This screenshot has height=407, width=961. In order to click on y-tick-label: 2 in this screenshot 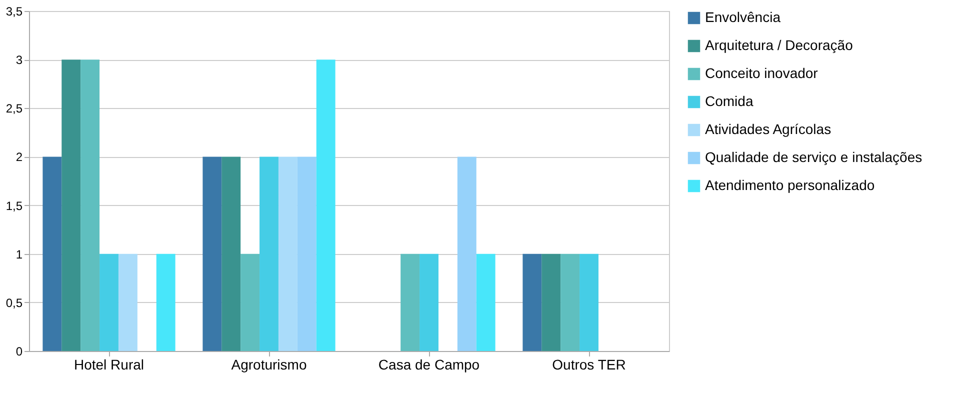, I will do `click(19, 157)`.